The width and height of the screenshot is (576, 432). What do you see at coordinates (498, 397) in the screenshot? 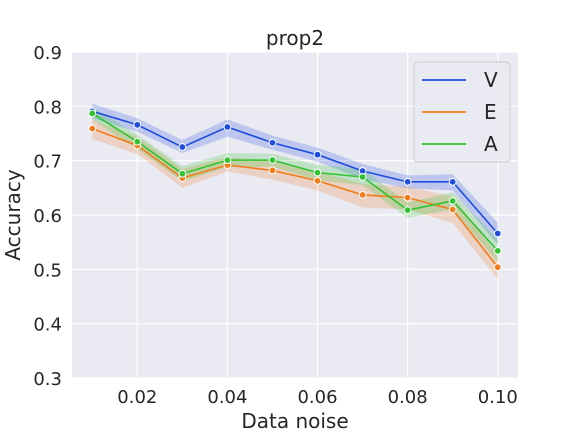
I see `x-tick-label: 0.10` at bounding box center [498, 397].